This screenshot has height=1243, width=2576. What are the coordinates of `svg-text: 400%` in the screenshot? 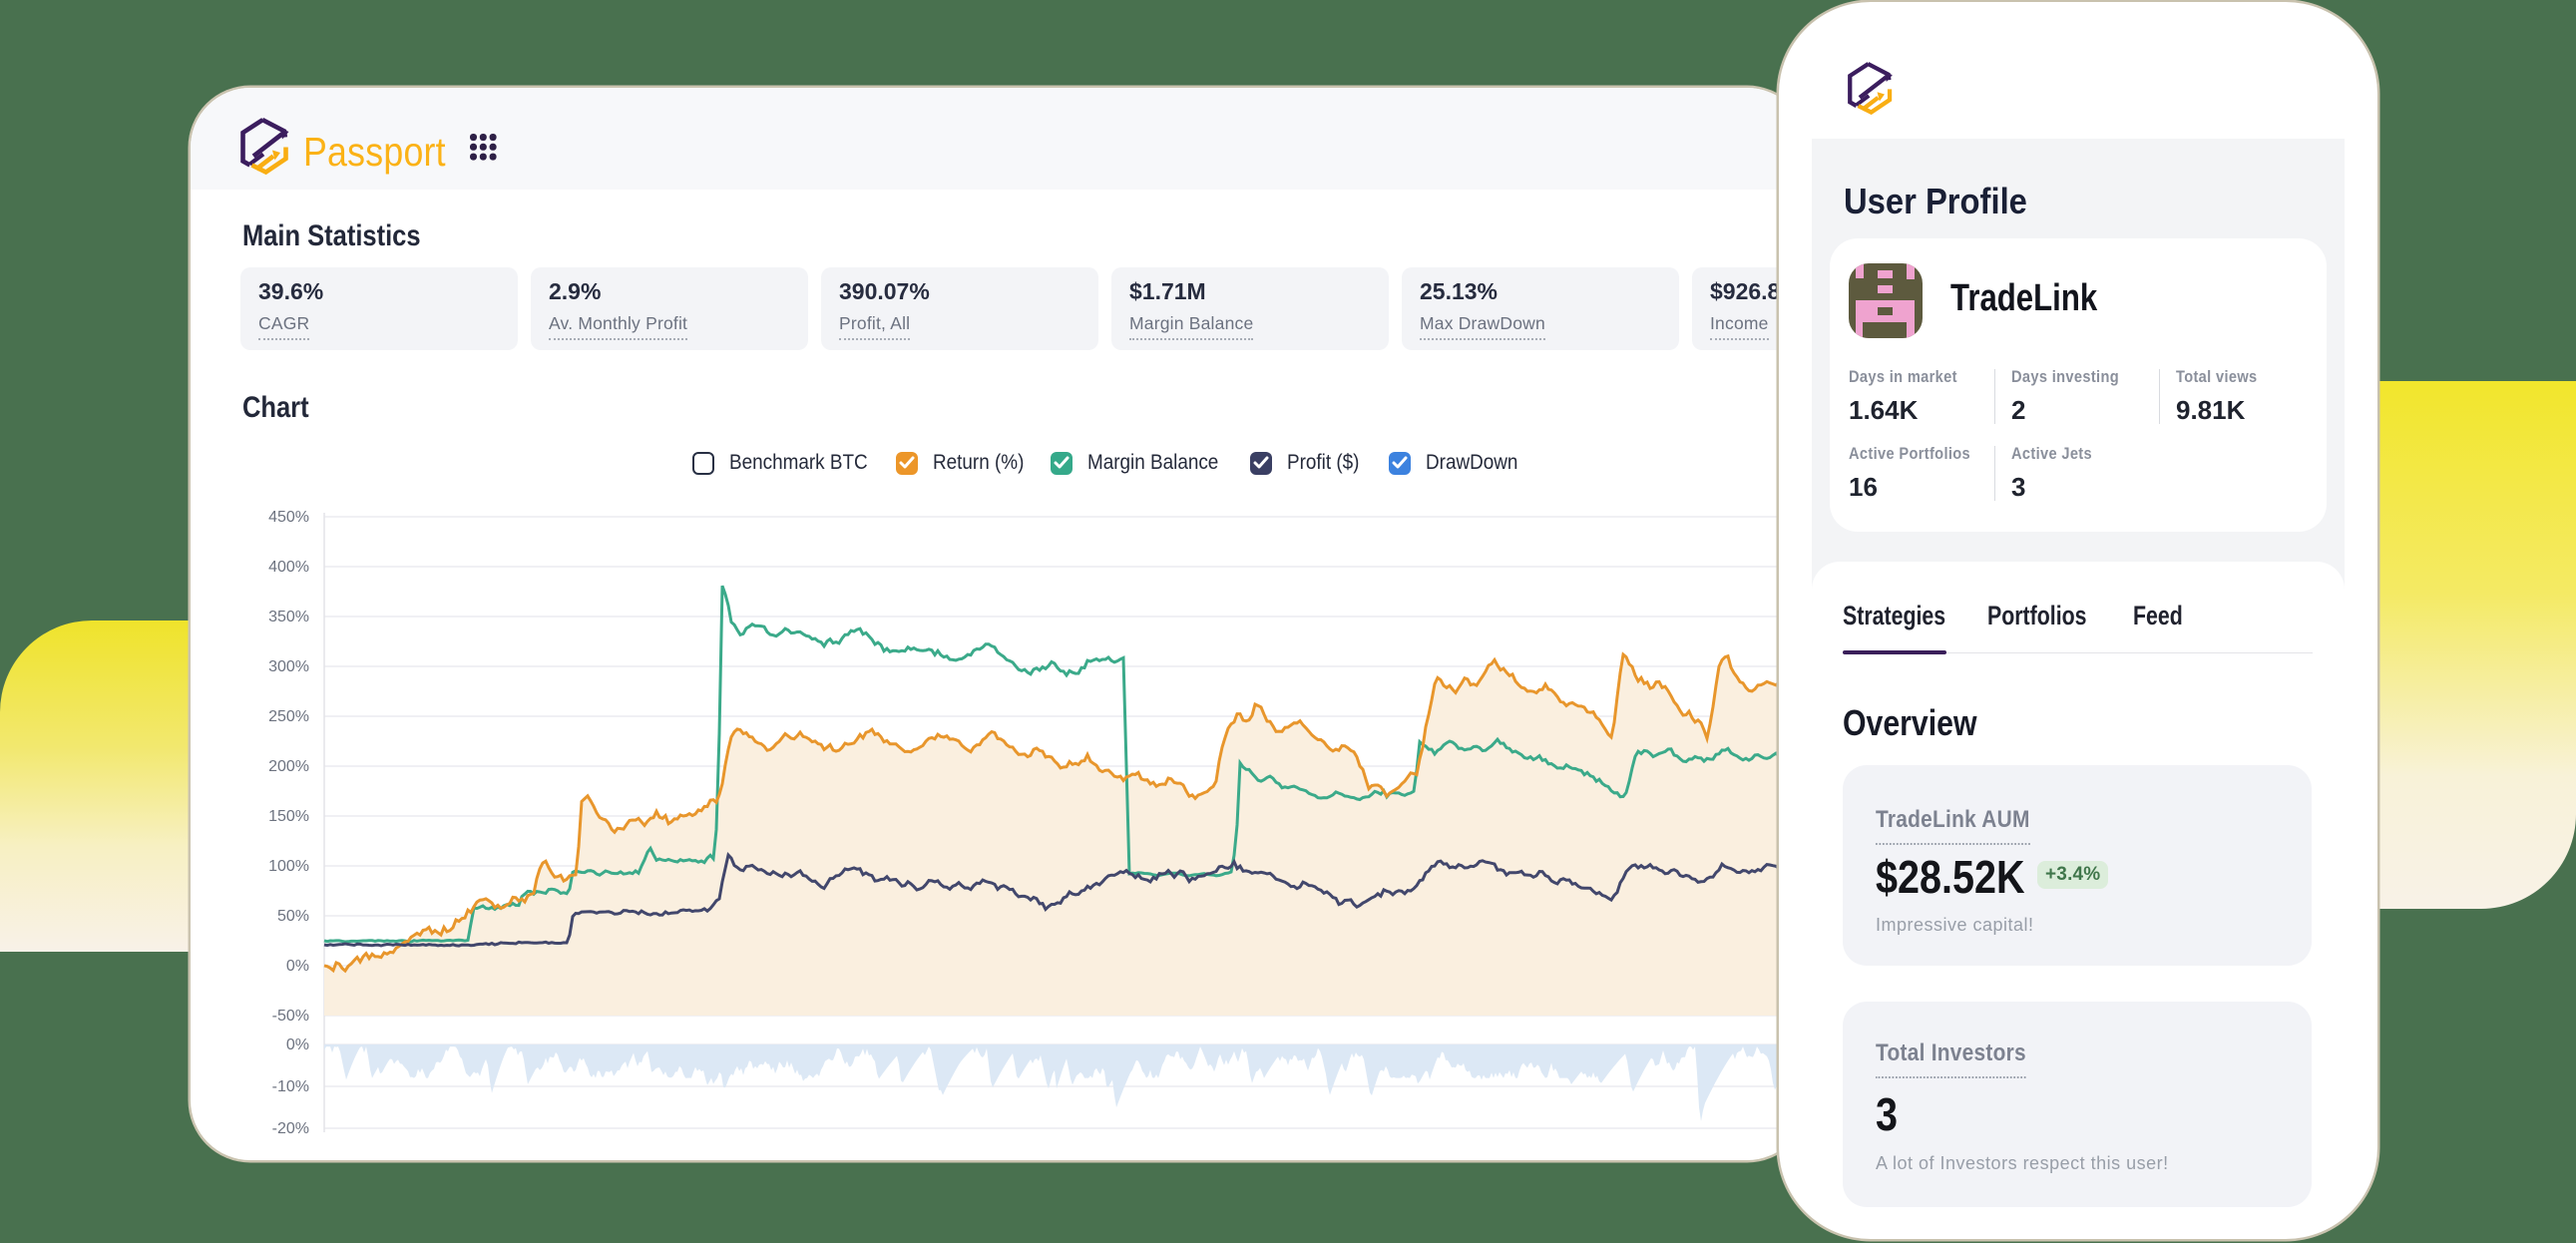 It's located at (288, 567).